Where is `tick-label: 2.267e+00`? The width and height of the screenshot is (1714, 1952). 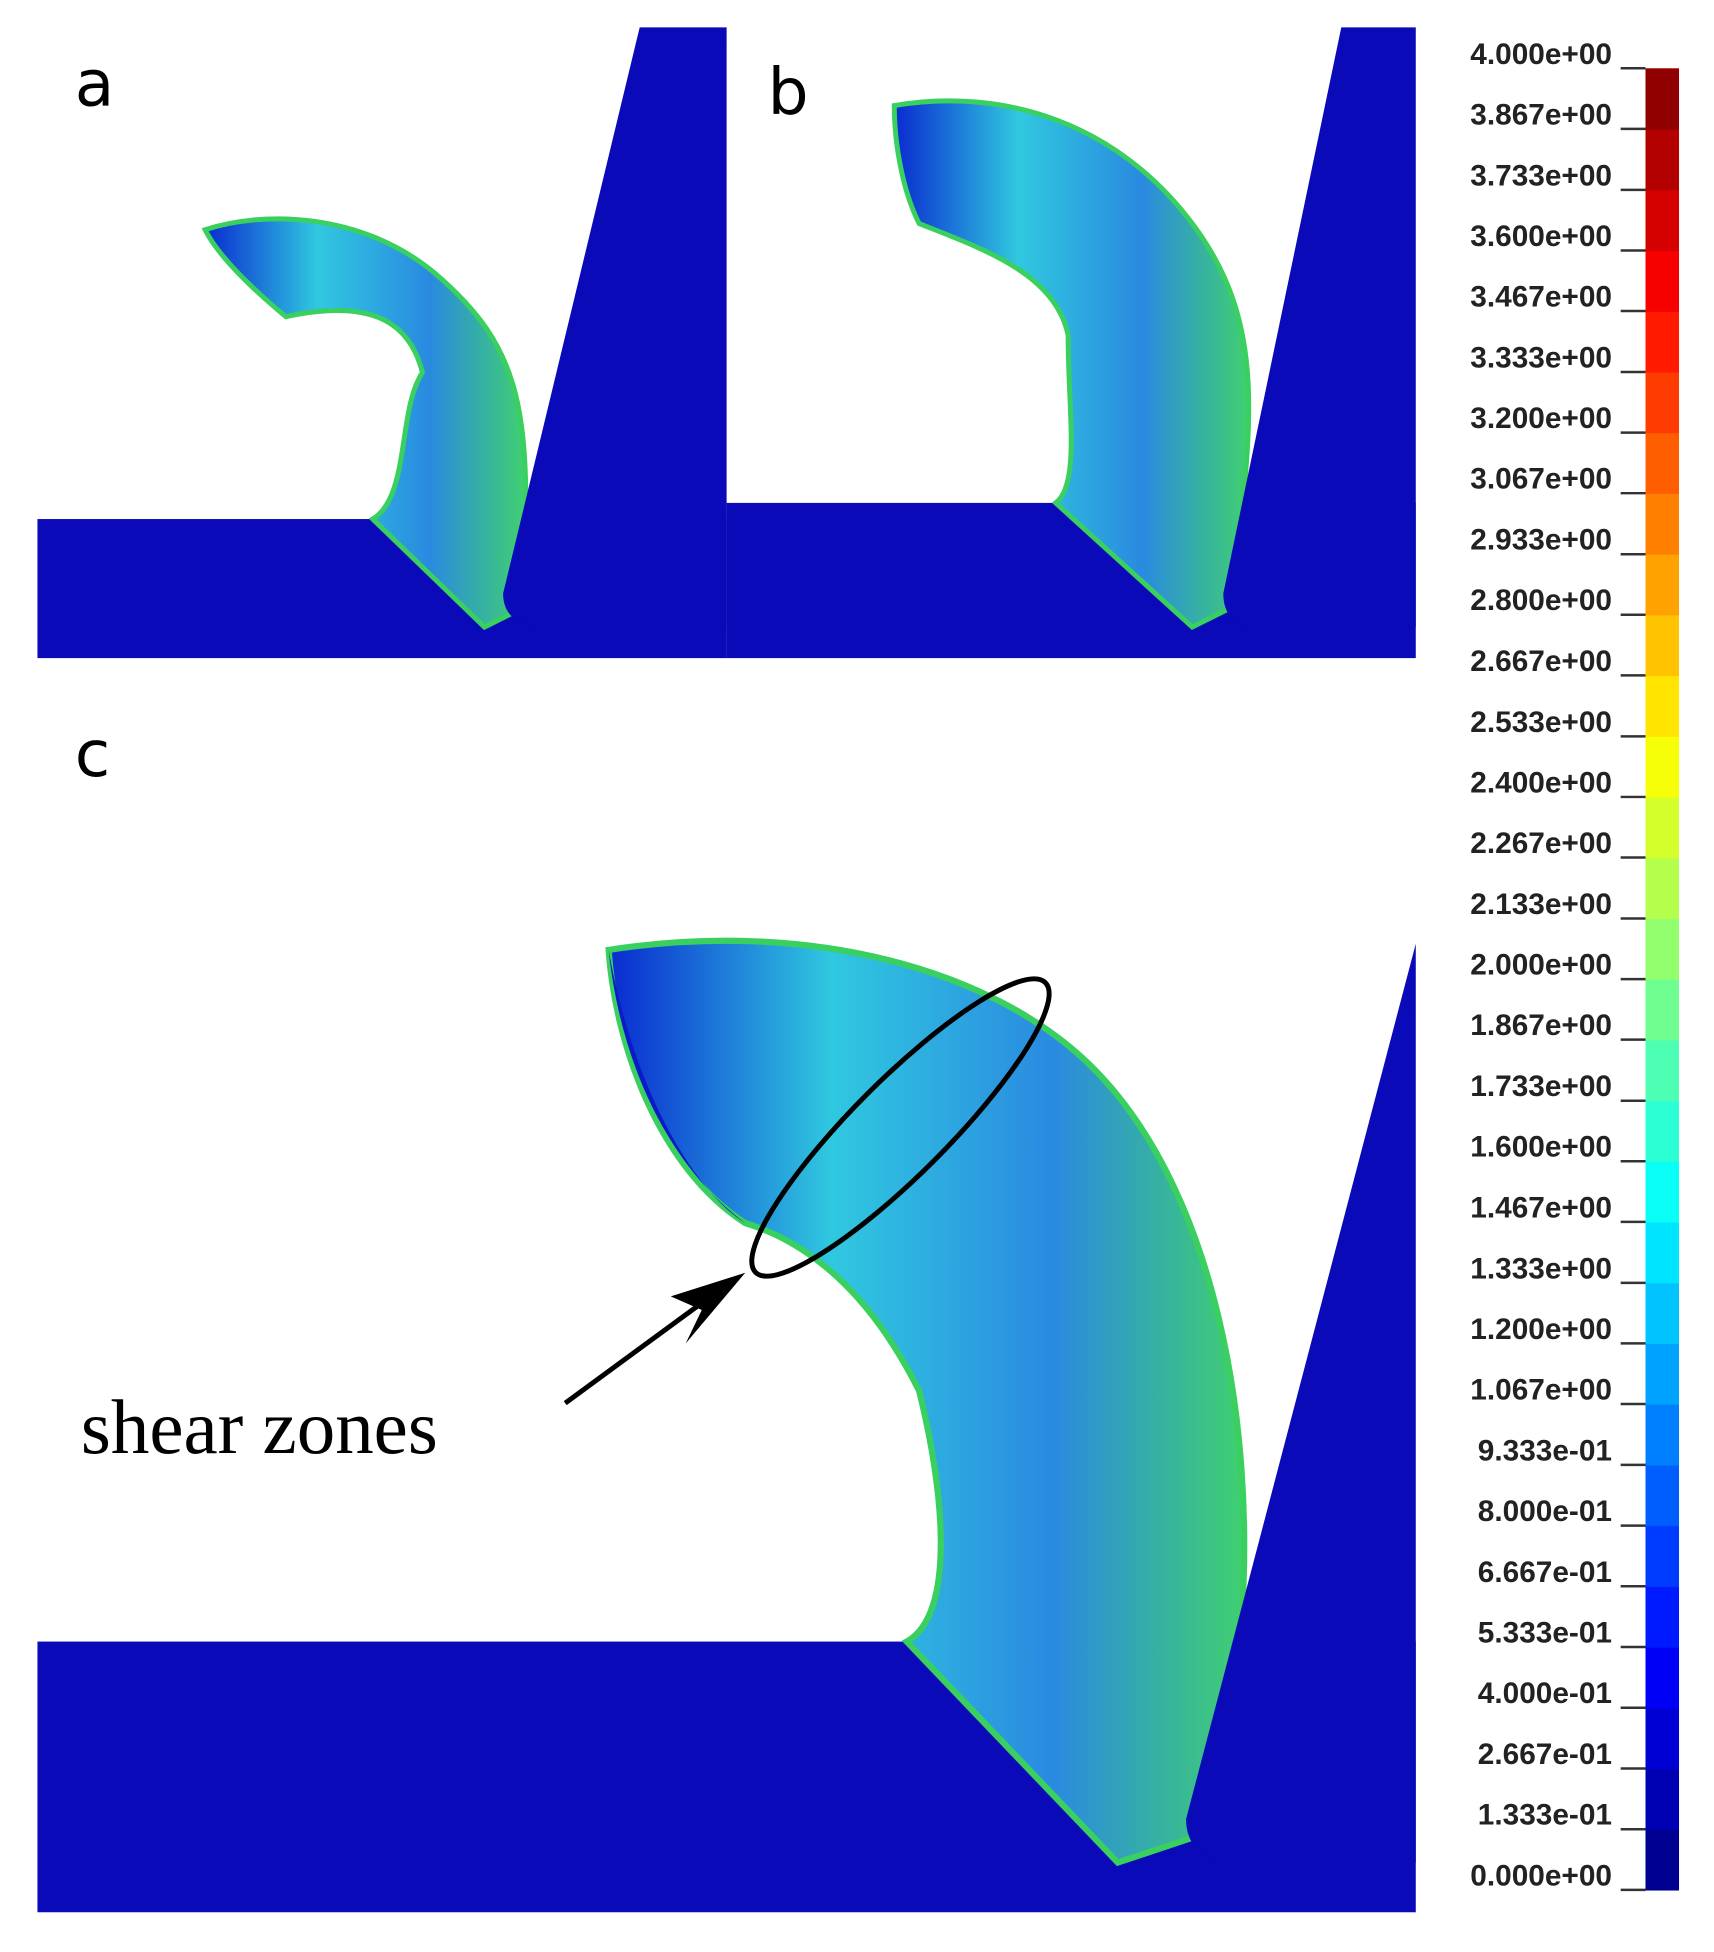
tick-label: 2.267e+00 is located at coordinates (1541, 843).